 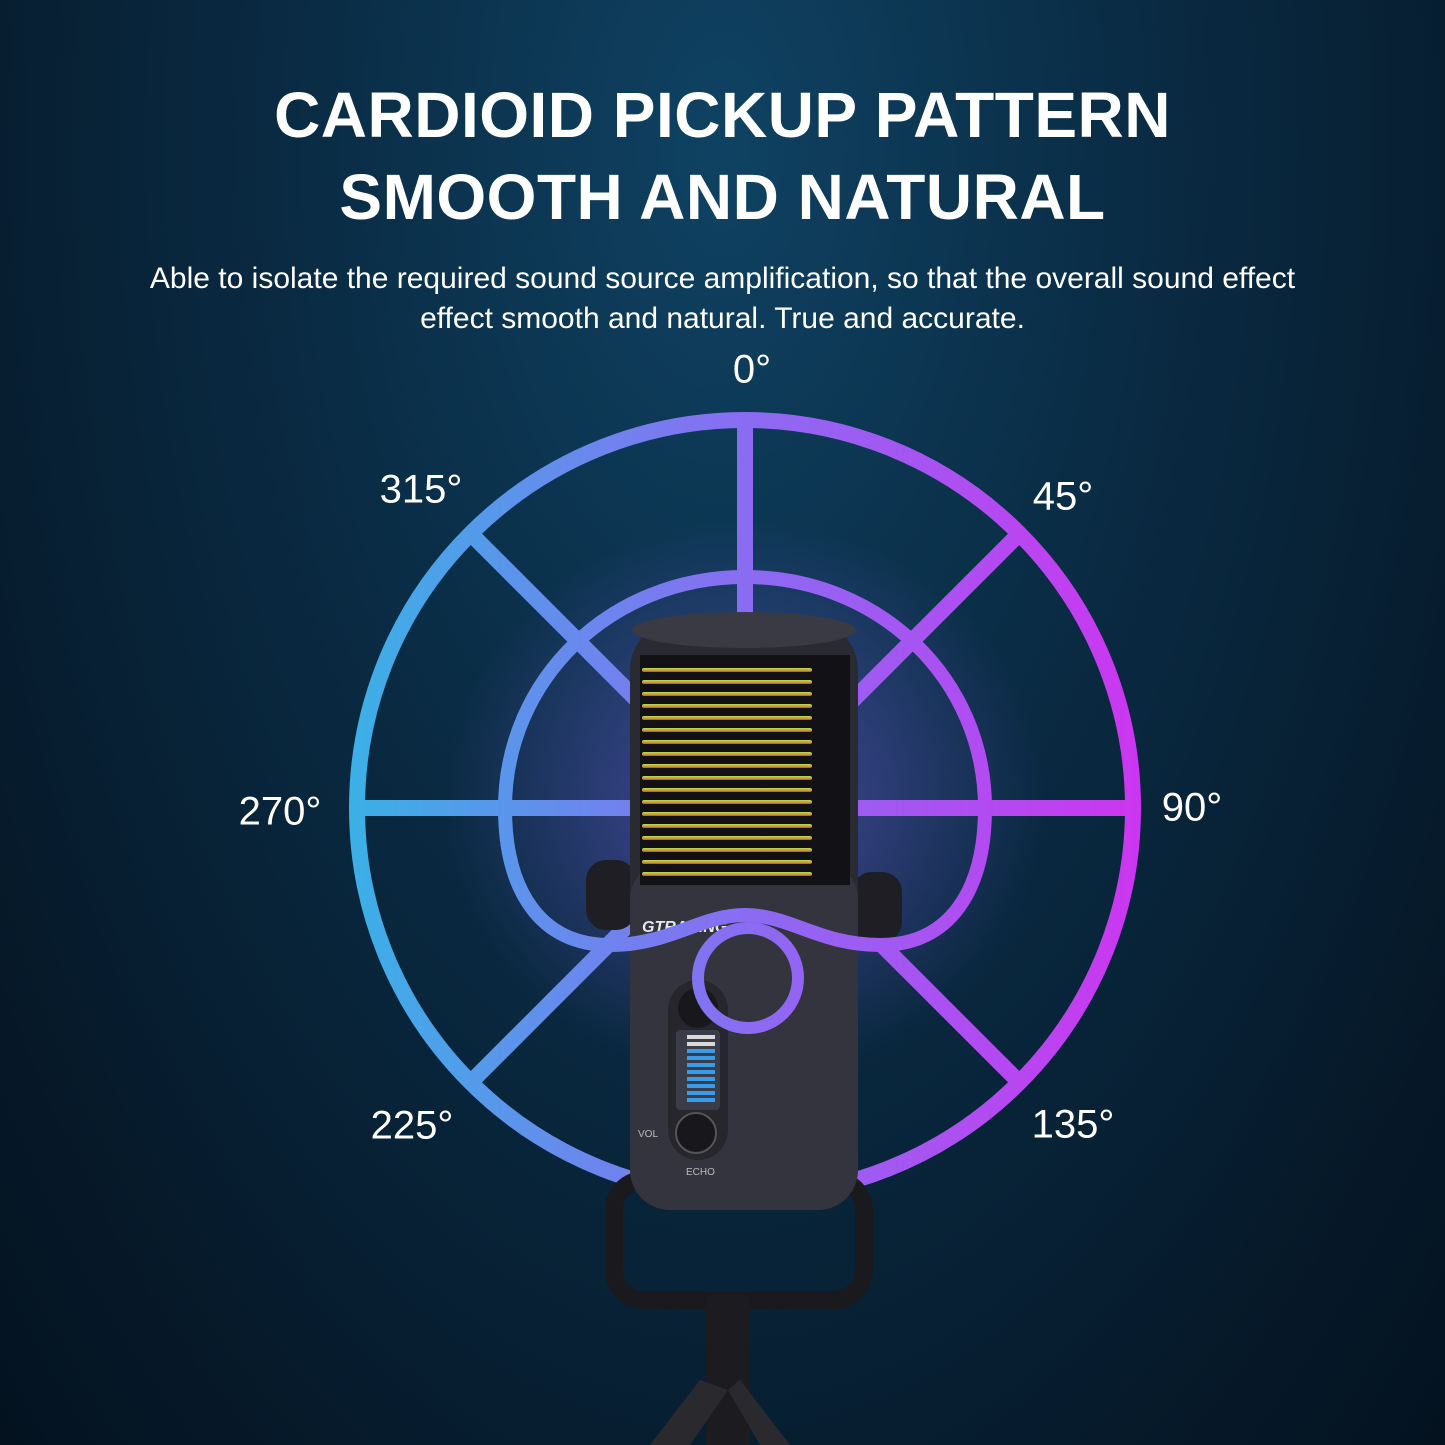 What do you see at coordinates (722, 115) in the screenshot?
I see `title-line-1: CARDIOID PICKUP PATTERN` at bounding box center [722, 115].